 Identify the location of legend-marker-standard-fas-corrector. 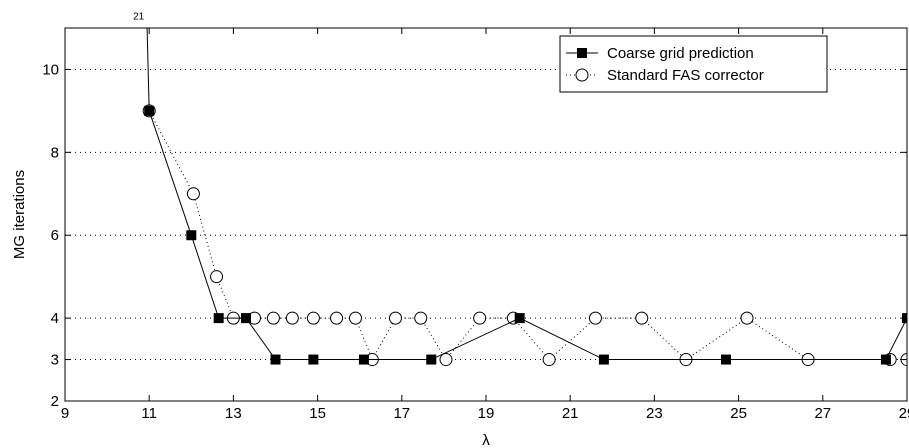
(582, 75).